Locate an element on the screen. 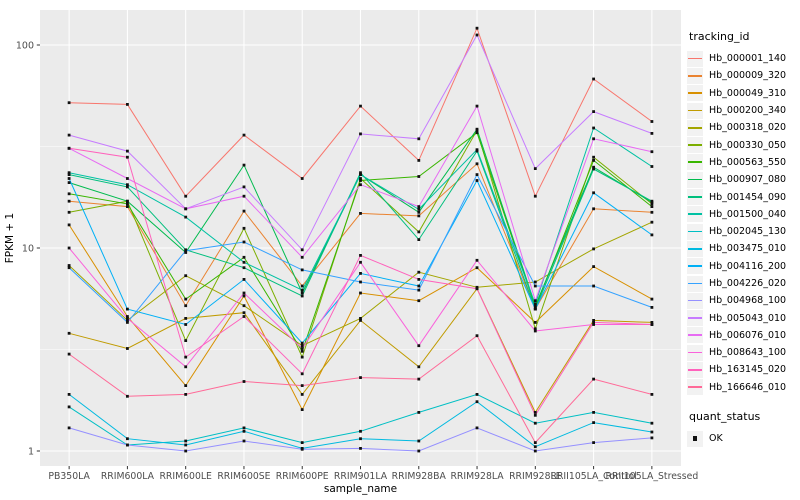  legend-item-label: Hb_002045_130 is located at coordinates (748, 232).